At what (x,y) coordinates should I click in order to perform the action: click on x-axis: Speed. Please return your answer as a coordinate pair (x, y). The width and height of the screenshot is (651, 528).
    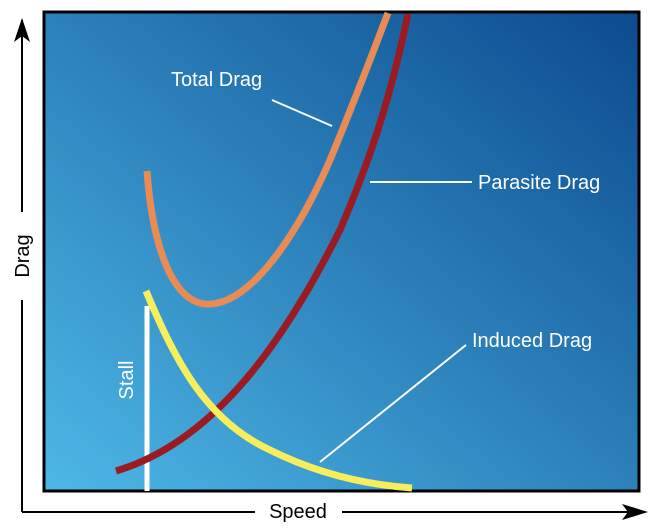
    Looking at the image, I should click on (335, 512).